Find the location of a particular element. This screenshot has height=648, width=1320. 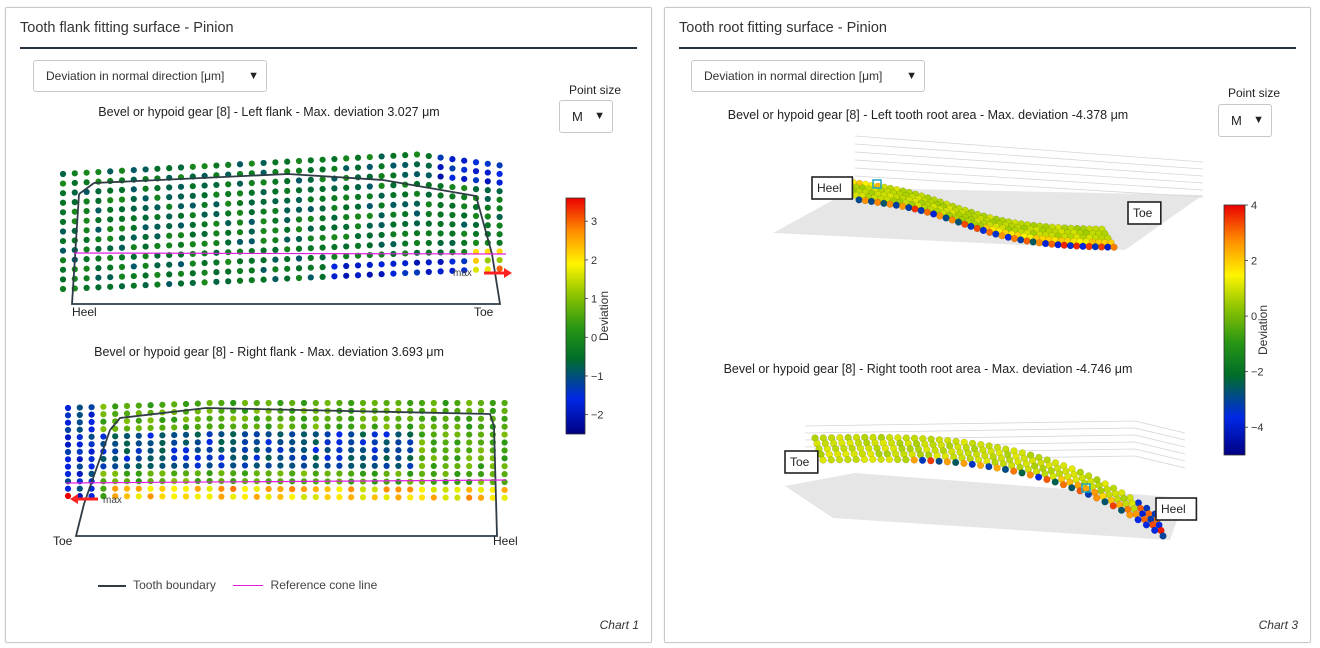

grid-line is located at coordinates (1029, 171).